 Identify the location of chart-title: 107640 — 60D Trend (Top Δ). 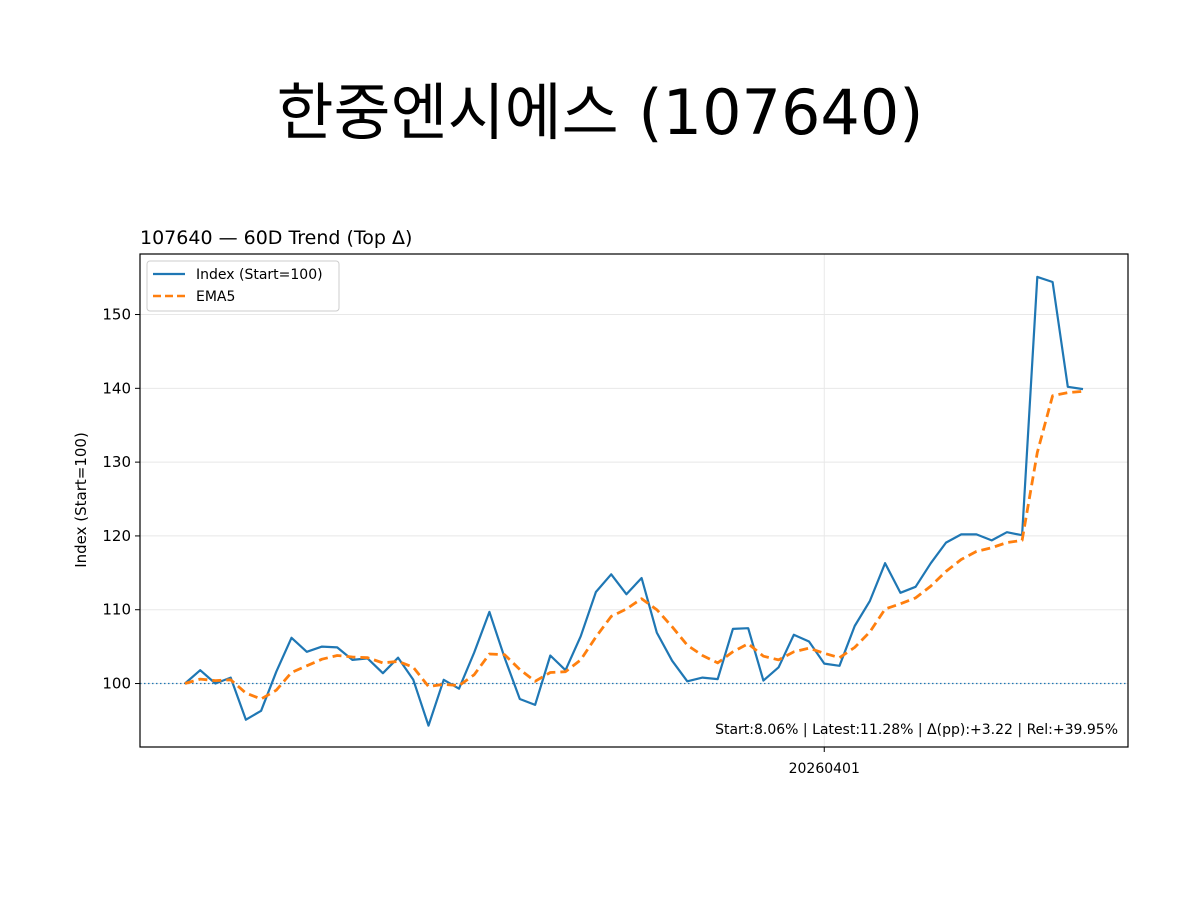
(276, 238).